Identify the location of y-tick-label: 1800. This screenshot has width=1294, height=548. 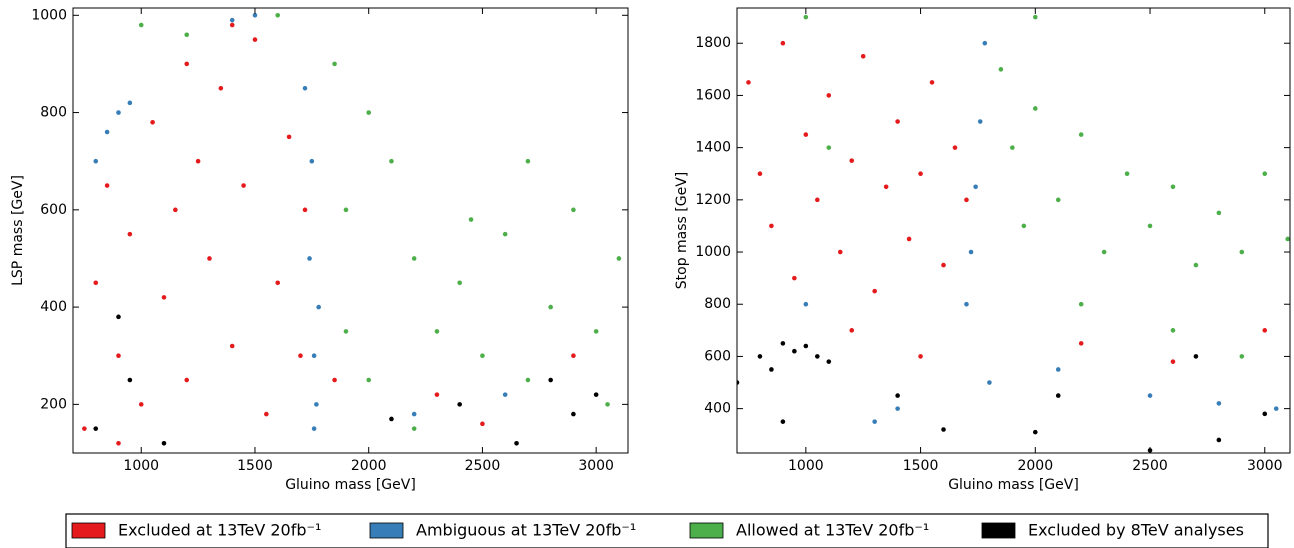
(713, 43).